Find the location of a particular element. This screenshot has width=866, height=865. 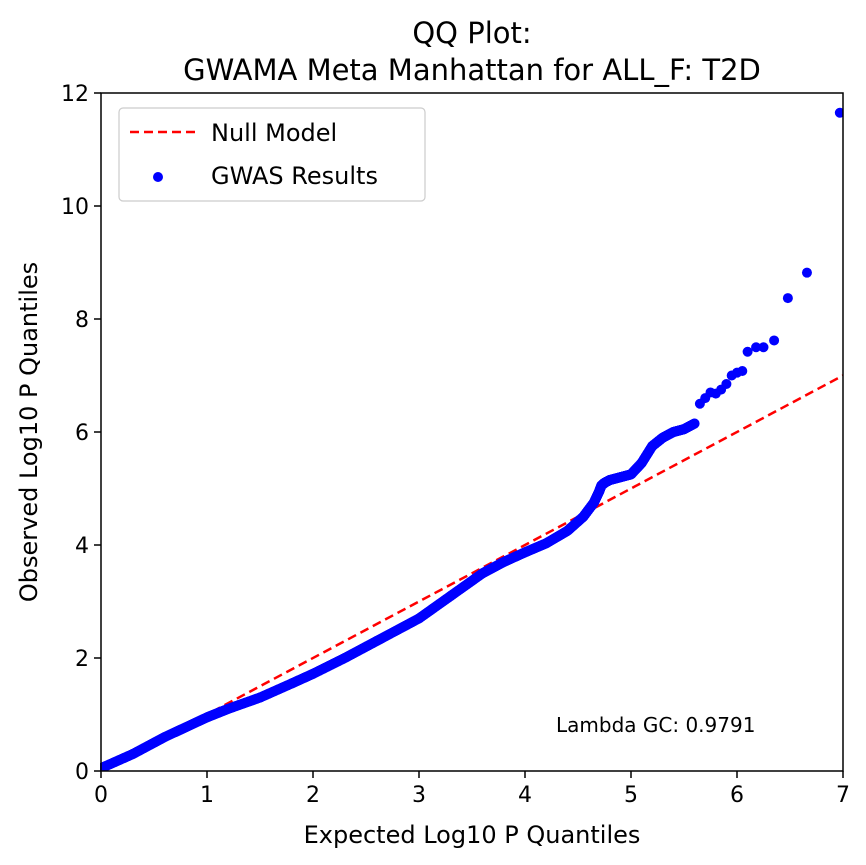

lambda-gc-annotation: Lambda GC: 0.9791 is located at coordinates (655, 725).